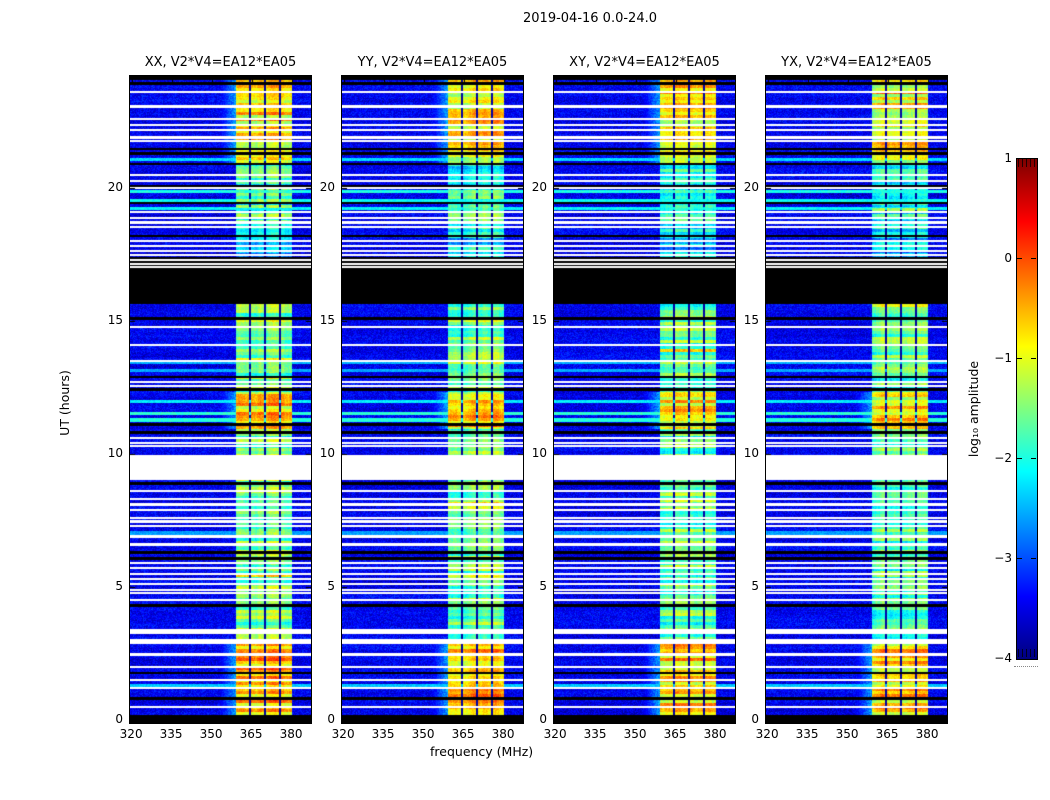  I want to click on colorbar-dotted-mark, so click(1026, 666).